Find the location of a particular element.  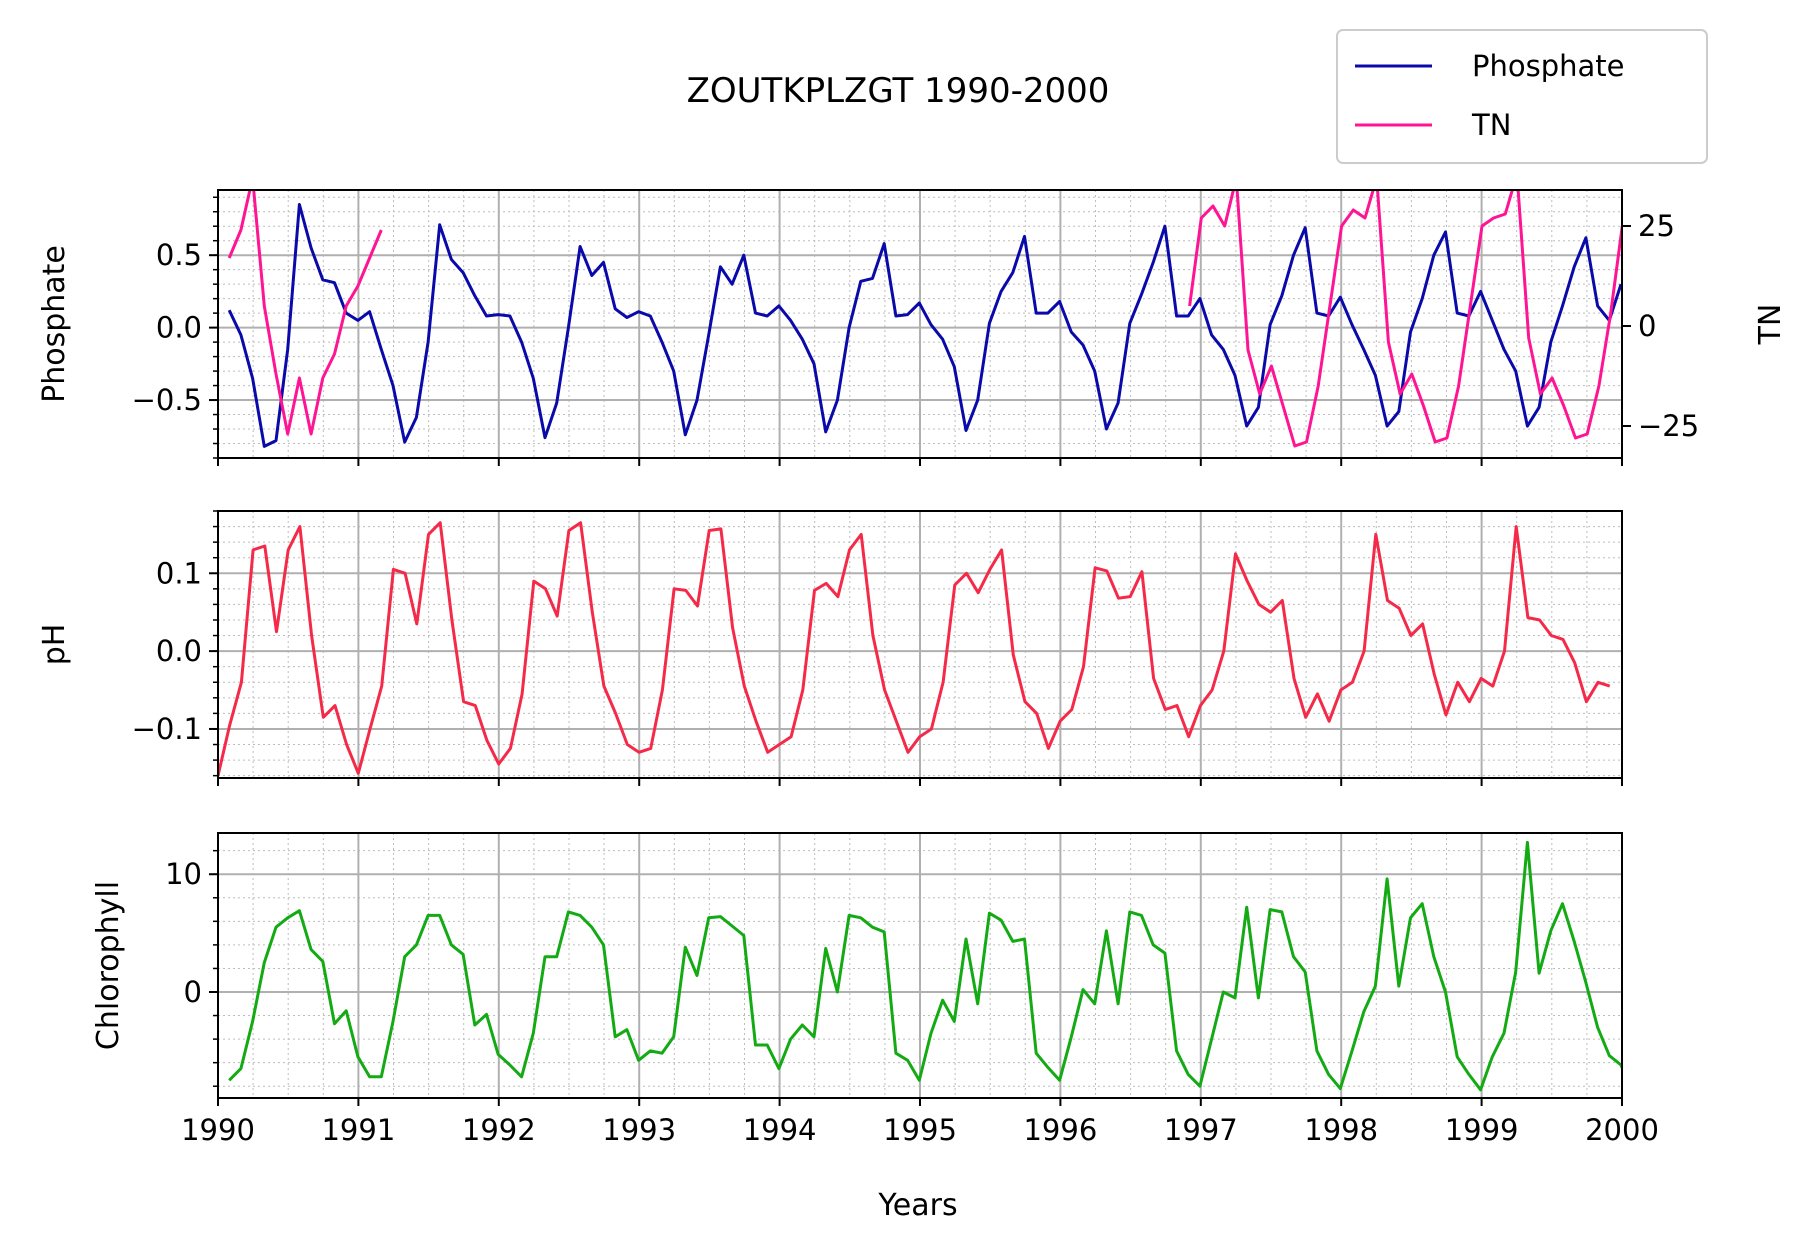

secondary-y-axis-label: TN is located at coordinates (1770, 325).